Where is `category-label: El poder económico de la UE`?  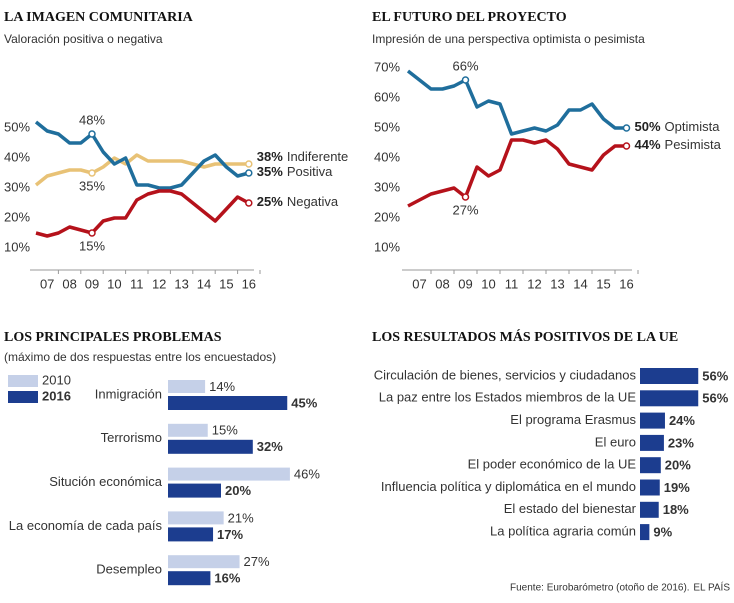 category-label: El poder económico de la UE is located at coordinates (552, 464).